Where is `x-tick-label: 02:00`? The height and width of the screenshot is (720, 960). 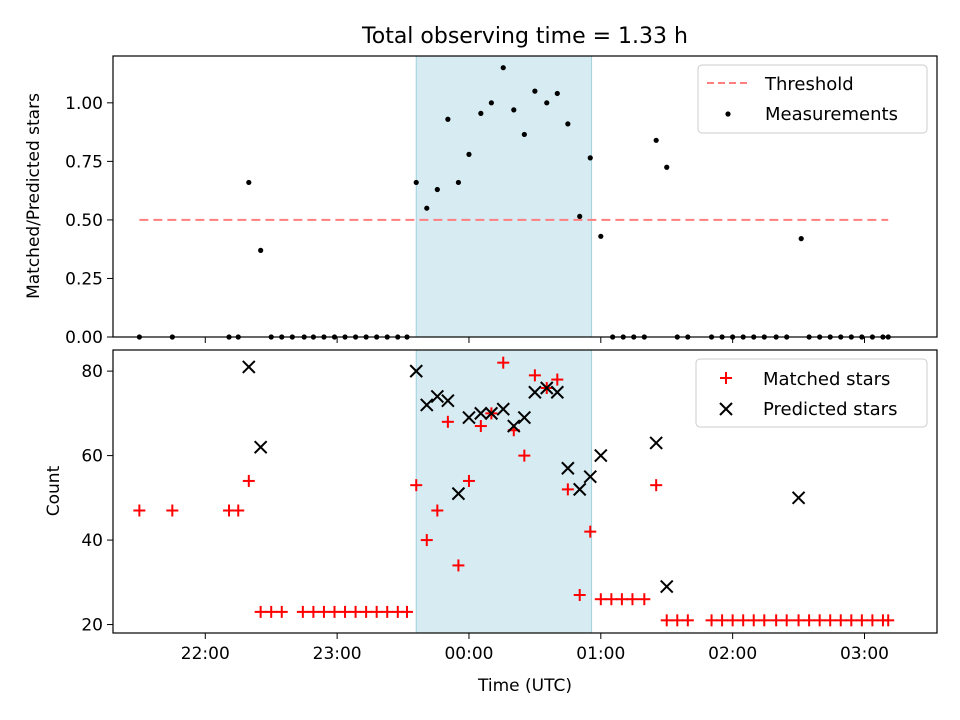
x-tick-label: 02:00 is located at coordinates (732, 654).